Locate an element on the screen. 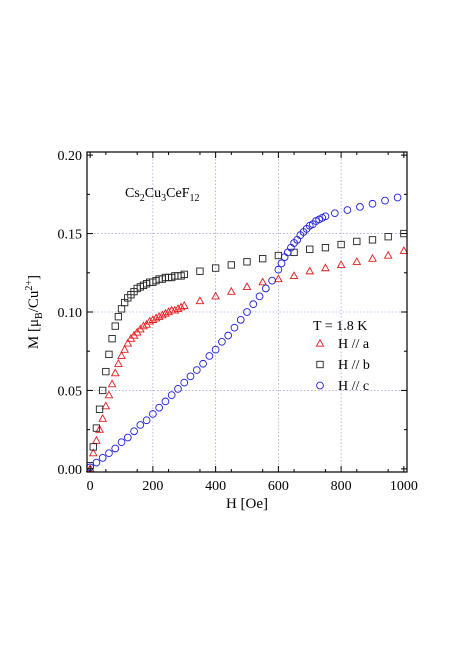  x-tick-label: 600 is located at coordinates (278, 486).